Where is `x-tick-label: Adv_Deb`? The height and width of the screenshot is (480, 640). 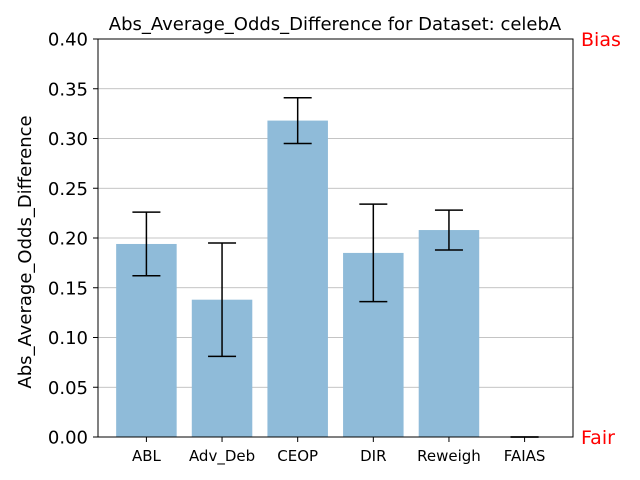
x-tick-label: Adv_Deb is located at coordinates (222, 456).